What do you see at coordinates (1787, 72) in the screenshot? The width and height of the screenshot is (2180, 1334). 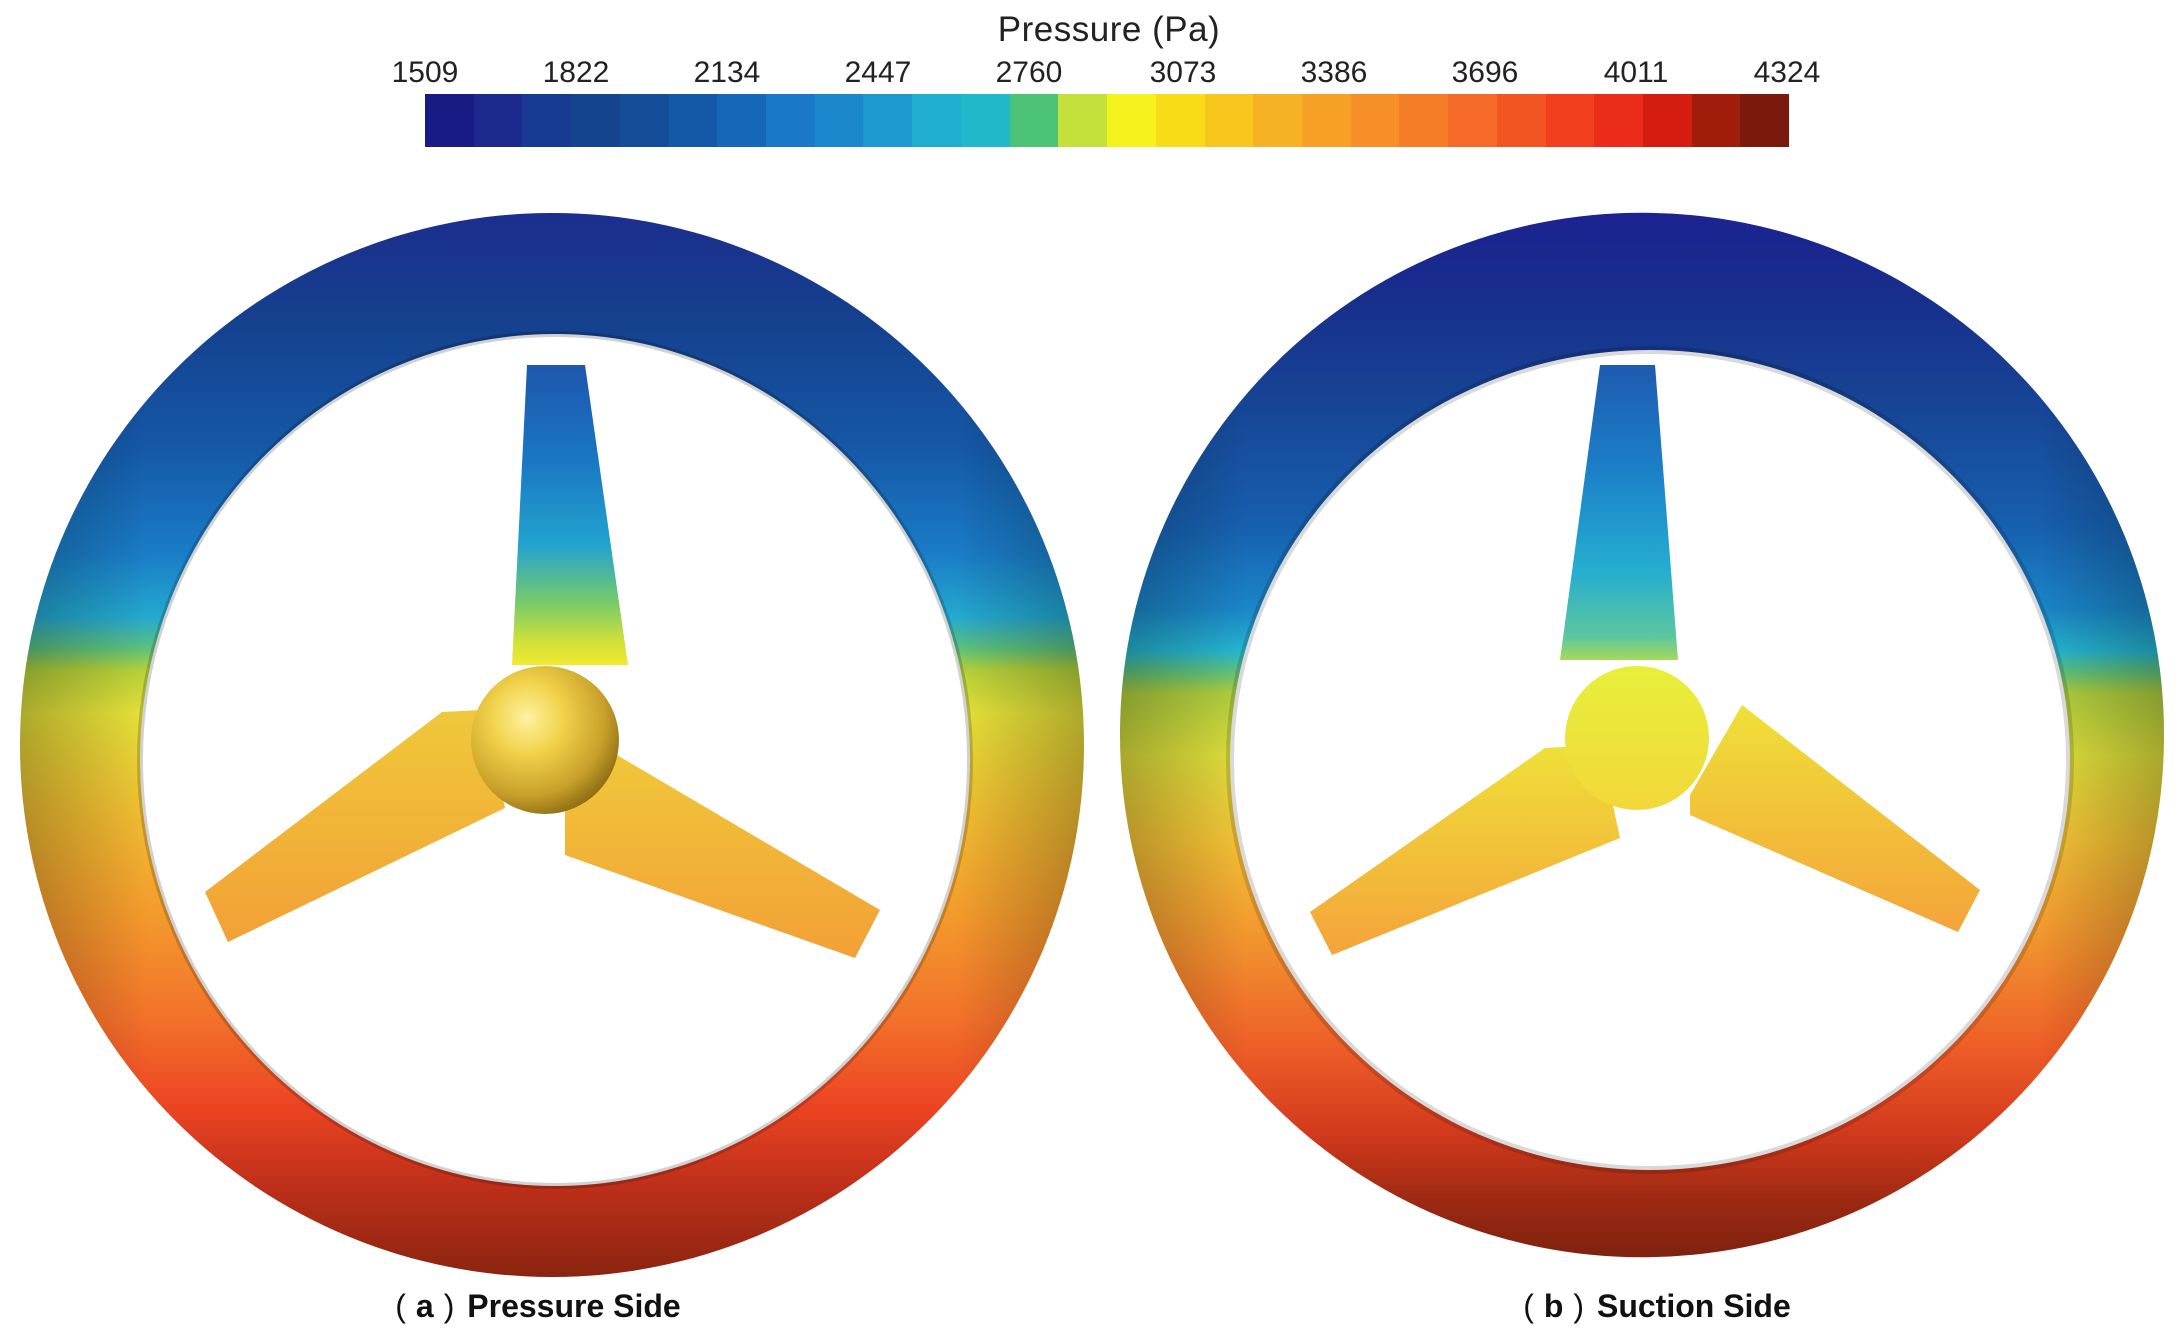 I see `colorbar-tick: 4324` at bounding box center [1787, 72].